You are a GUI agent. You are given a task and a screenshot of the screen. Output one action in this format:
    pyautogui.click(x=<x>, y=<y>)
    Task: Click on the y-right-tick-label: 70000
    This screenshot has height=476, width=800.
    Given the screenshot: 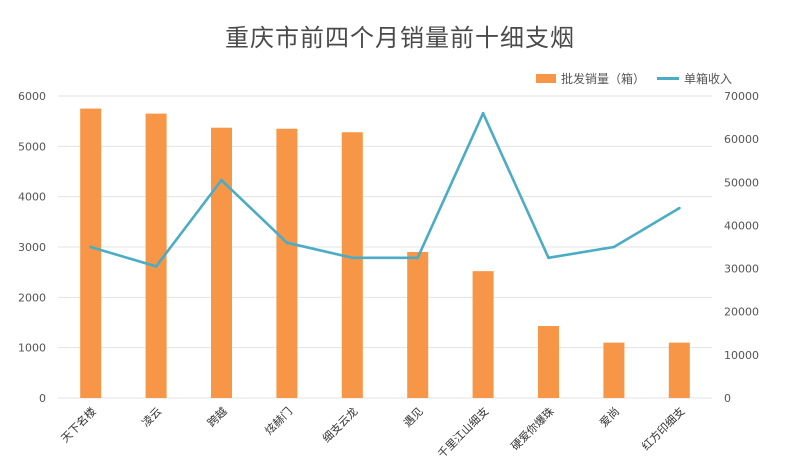 What is the action you would take?
    pyautogui.click(x=741, y=96)
    